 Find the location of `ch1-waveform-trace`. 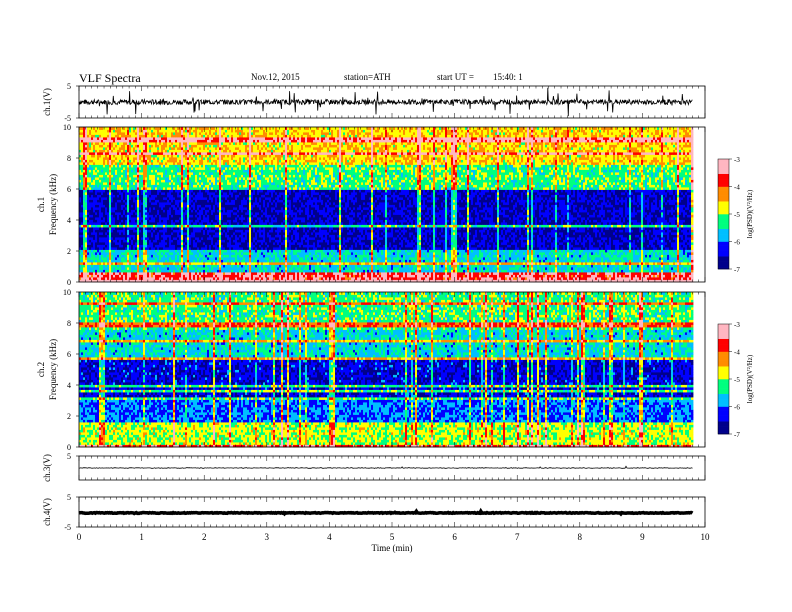

ch1-waveform-trace is located at coordinates (386, 102).